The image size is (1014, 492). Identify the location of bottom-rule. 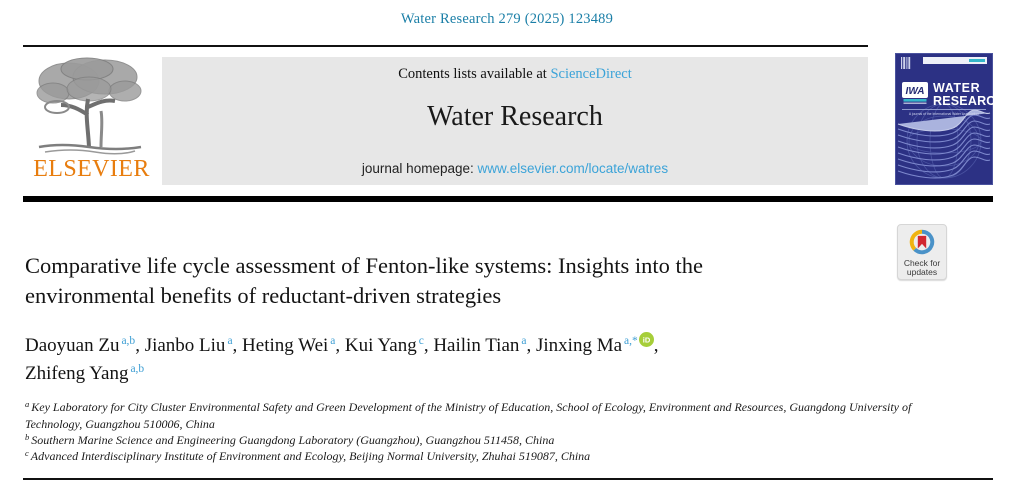
(508, 479).